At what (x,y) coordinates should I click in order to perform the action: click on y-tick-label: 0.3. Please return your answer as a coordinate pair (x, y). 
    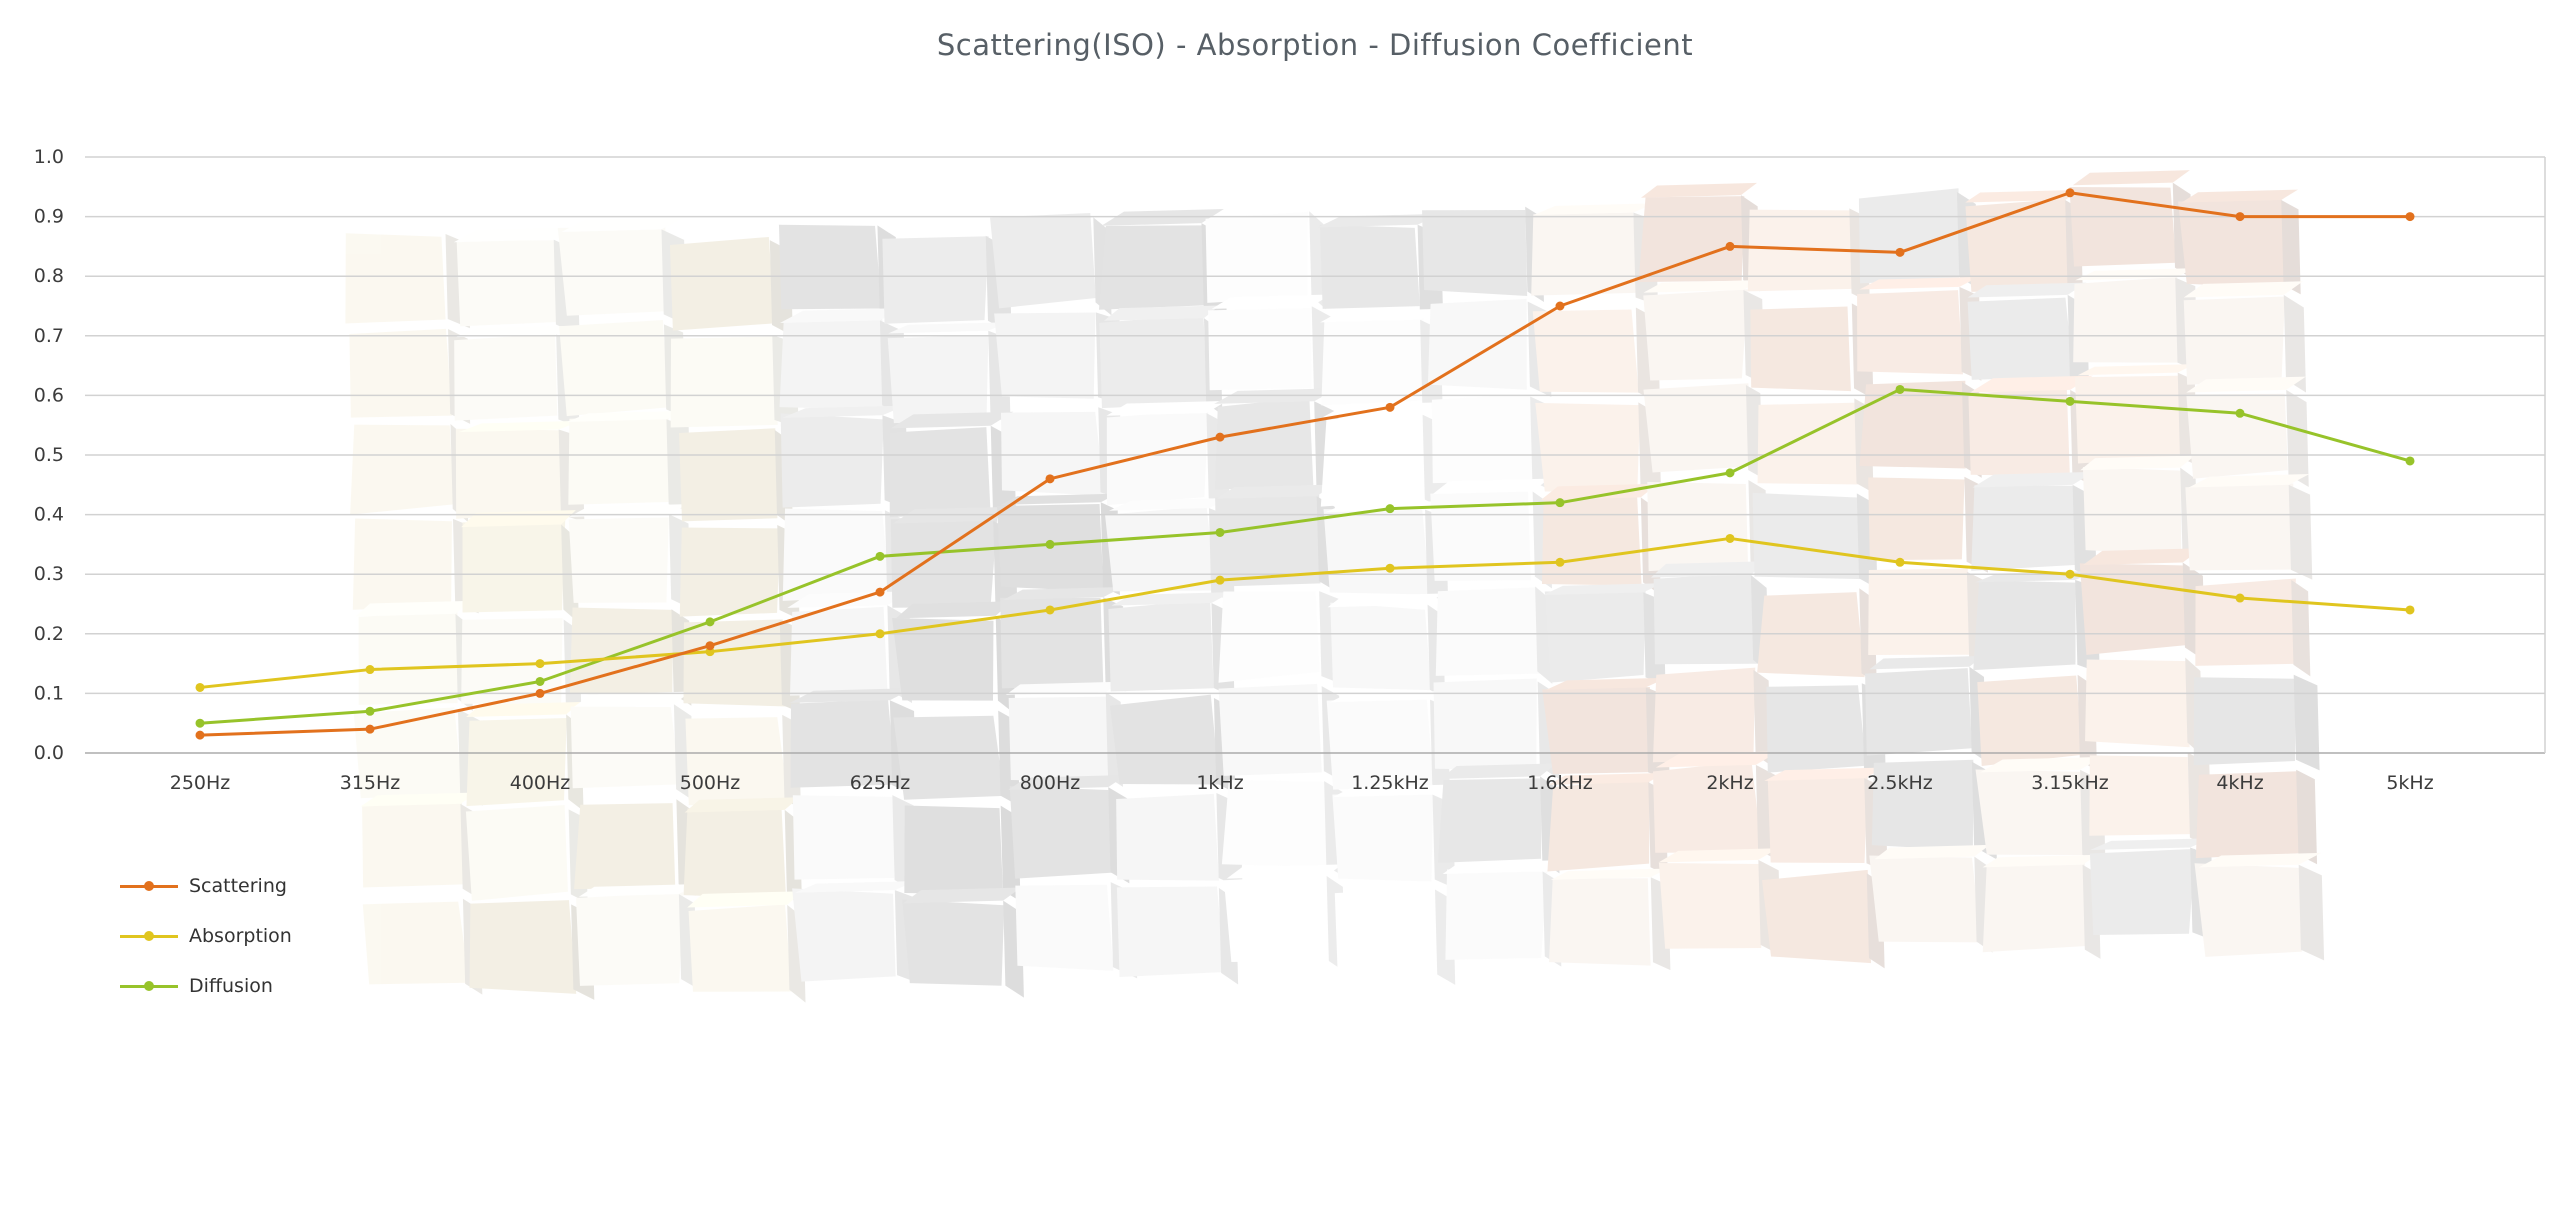
    Looking at the image, I should click on (49, 574).